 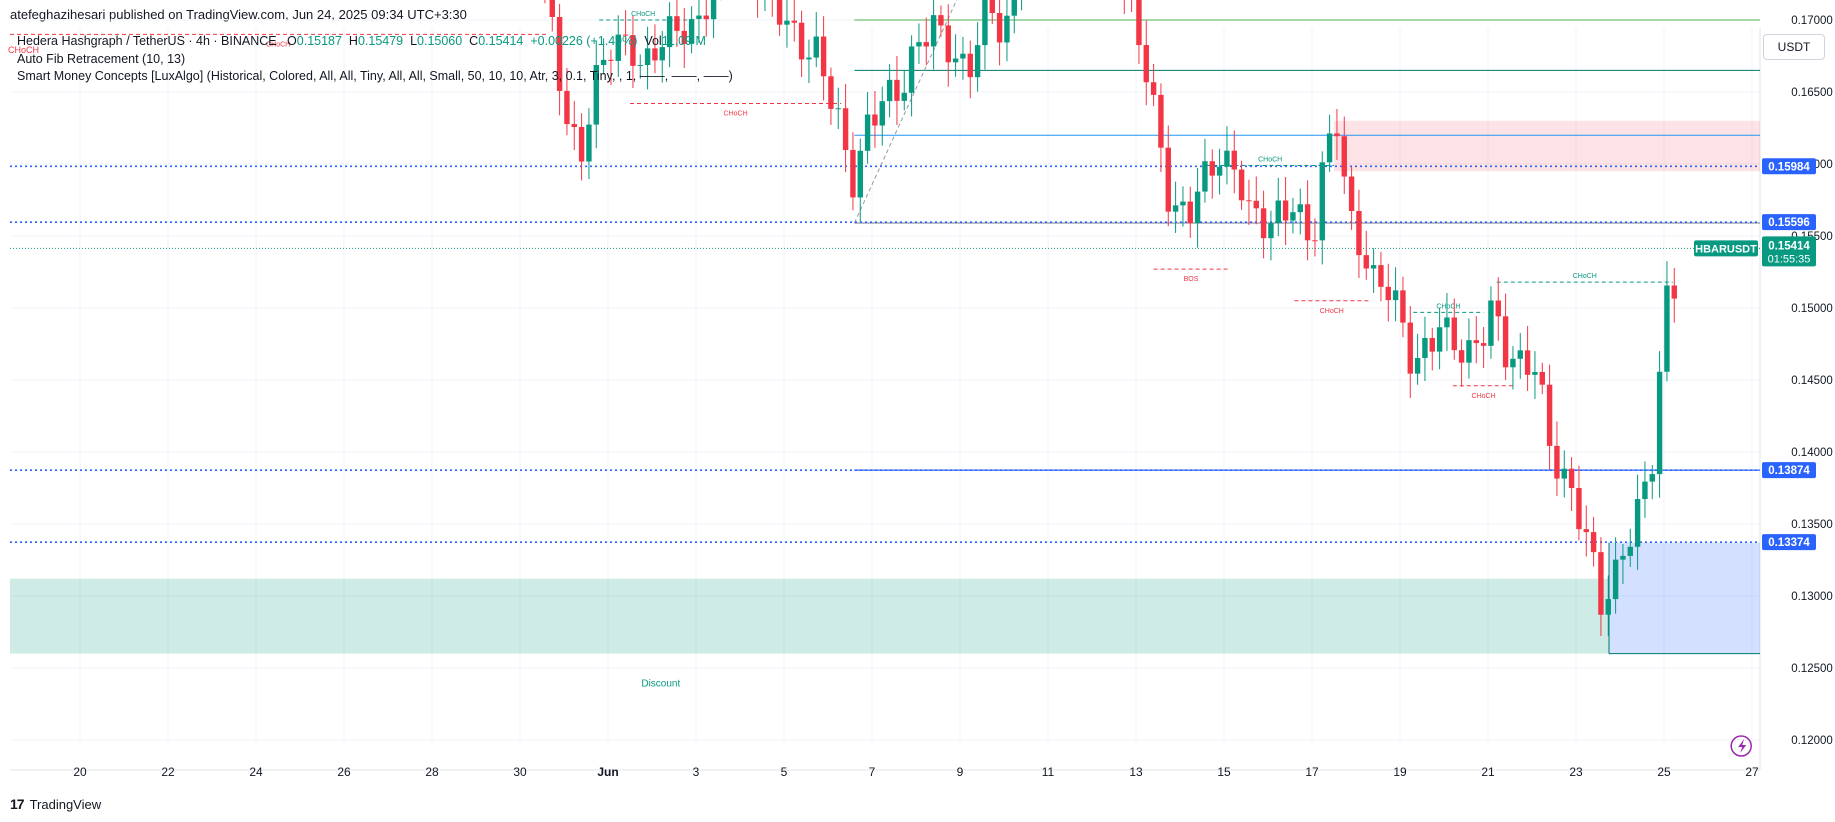 I want to click on flash-icon-bolt, so click(x=1742, y=746).